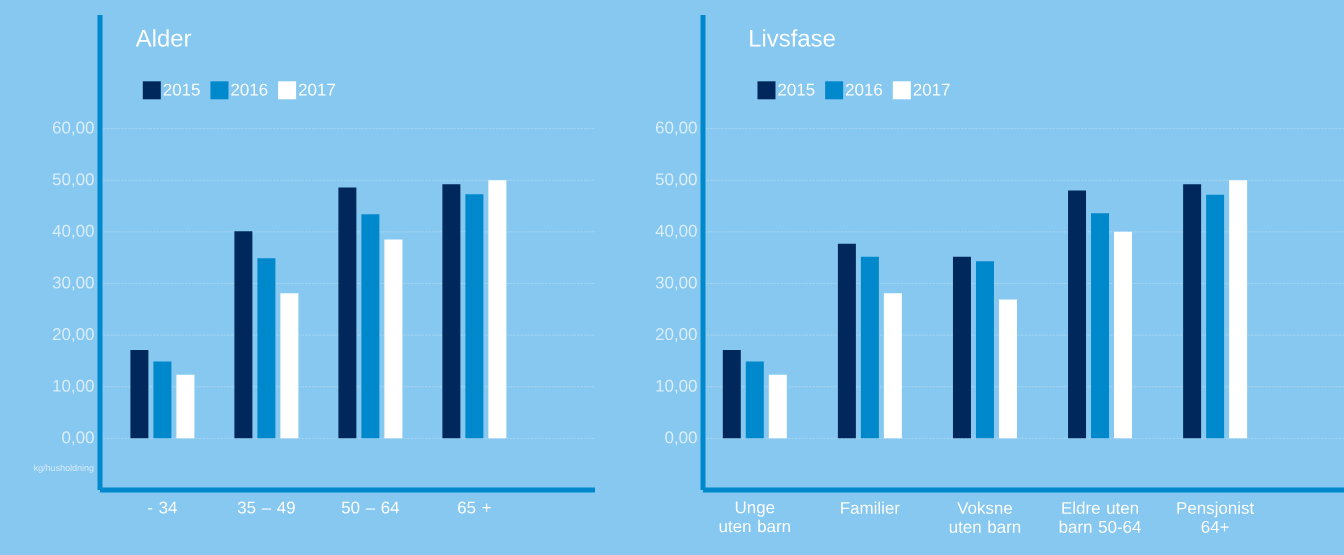 This screenshot has width=1344, height=555. Describe the element at coordinates (1100, 517) in the screenshot. I see `x-tick-label: Eldre uten barn 50-64` at that location.